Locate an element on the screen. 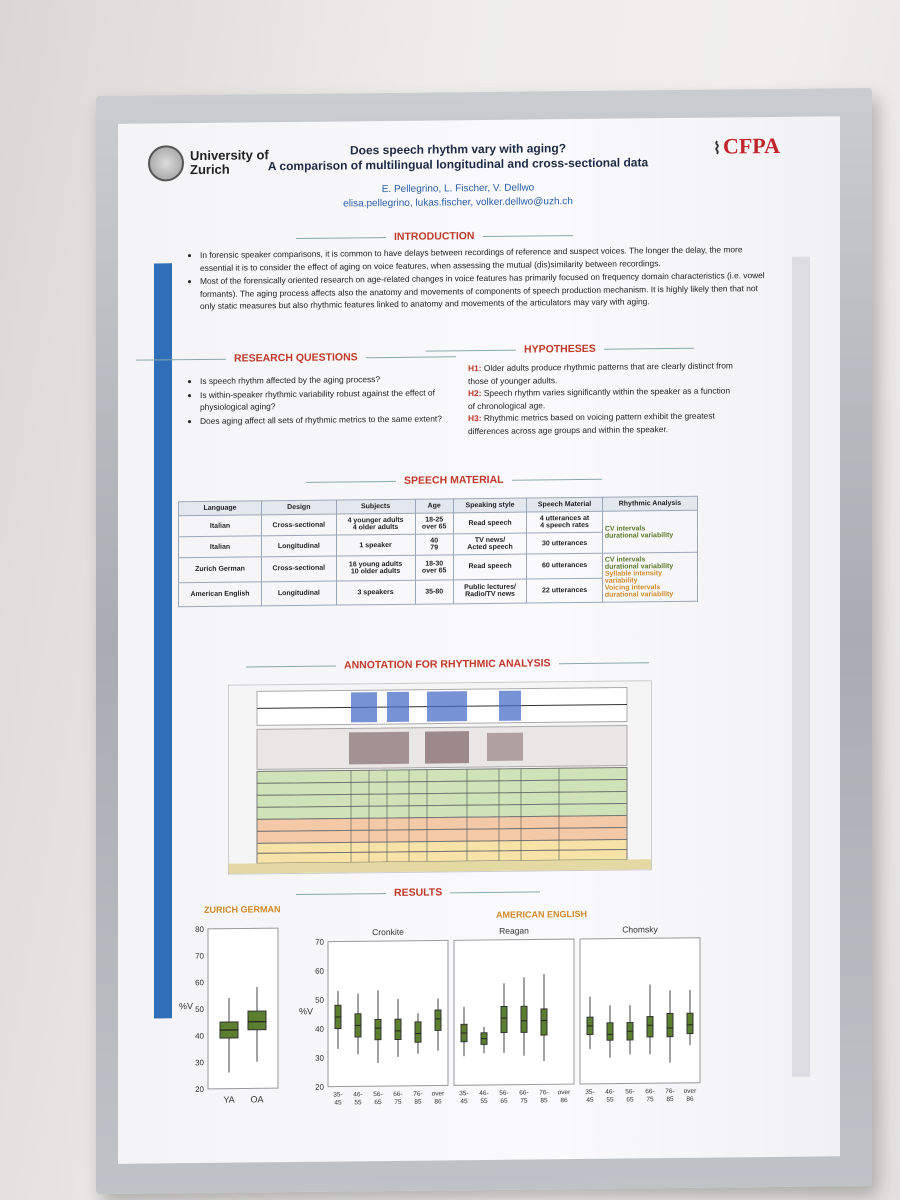 Image resolution: width=900 pixels, height=1200 pixels. cell: TV news/ Acted speech is located at coordinates (490, 544).